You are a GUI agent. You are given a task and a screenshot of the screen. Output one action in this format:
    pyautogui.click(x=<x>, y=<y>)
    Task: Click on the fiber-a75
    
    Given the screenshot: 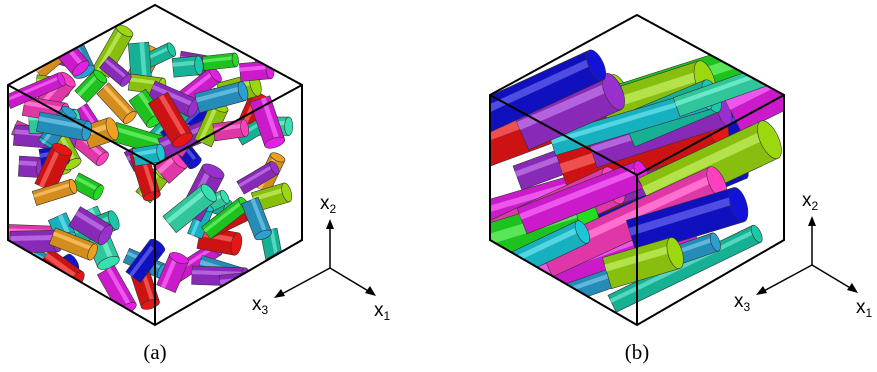 What is the action you would take?
    pyautogui.click(x=90, y=226)
    